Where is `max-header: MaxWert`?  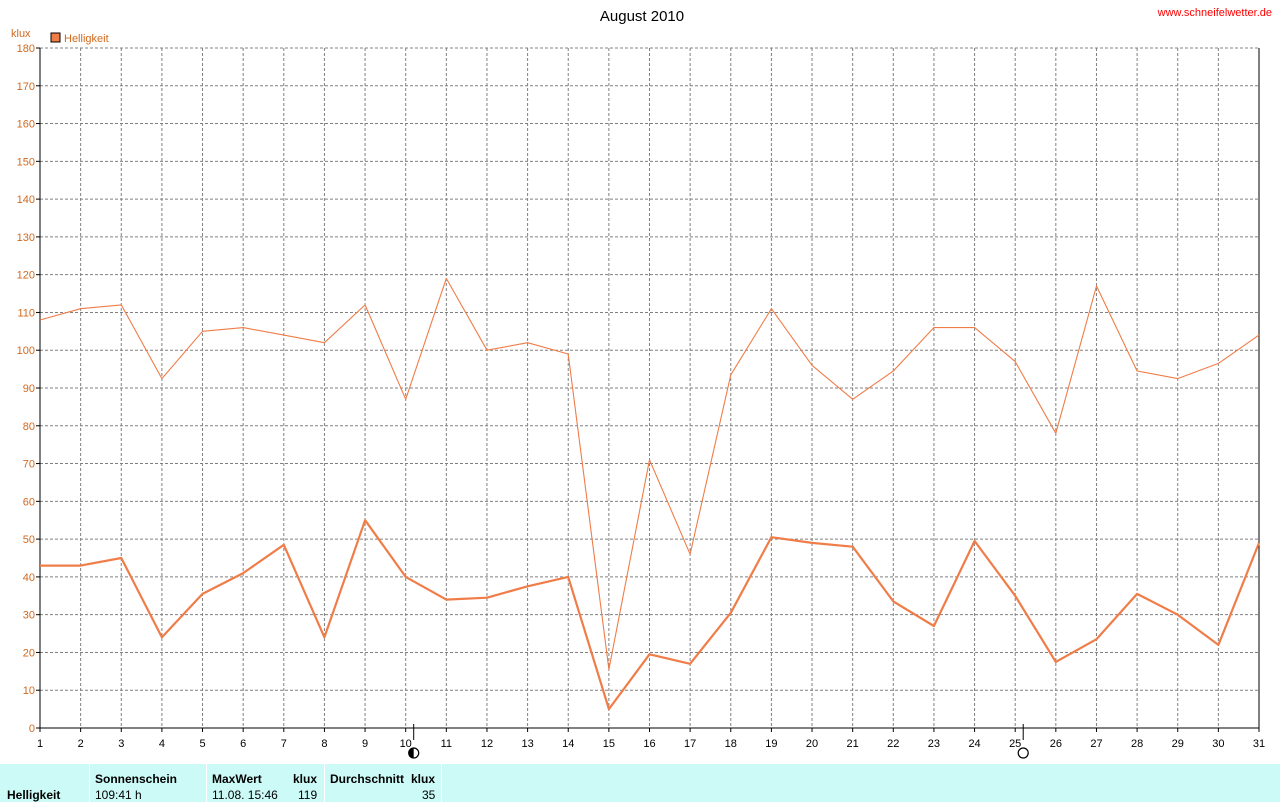 max-header: MaxWert is located at coordinates (237, 779).